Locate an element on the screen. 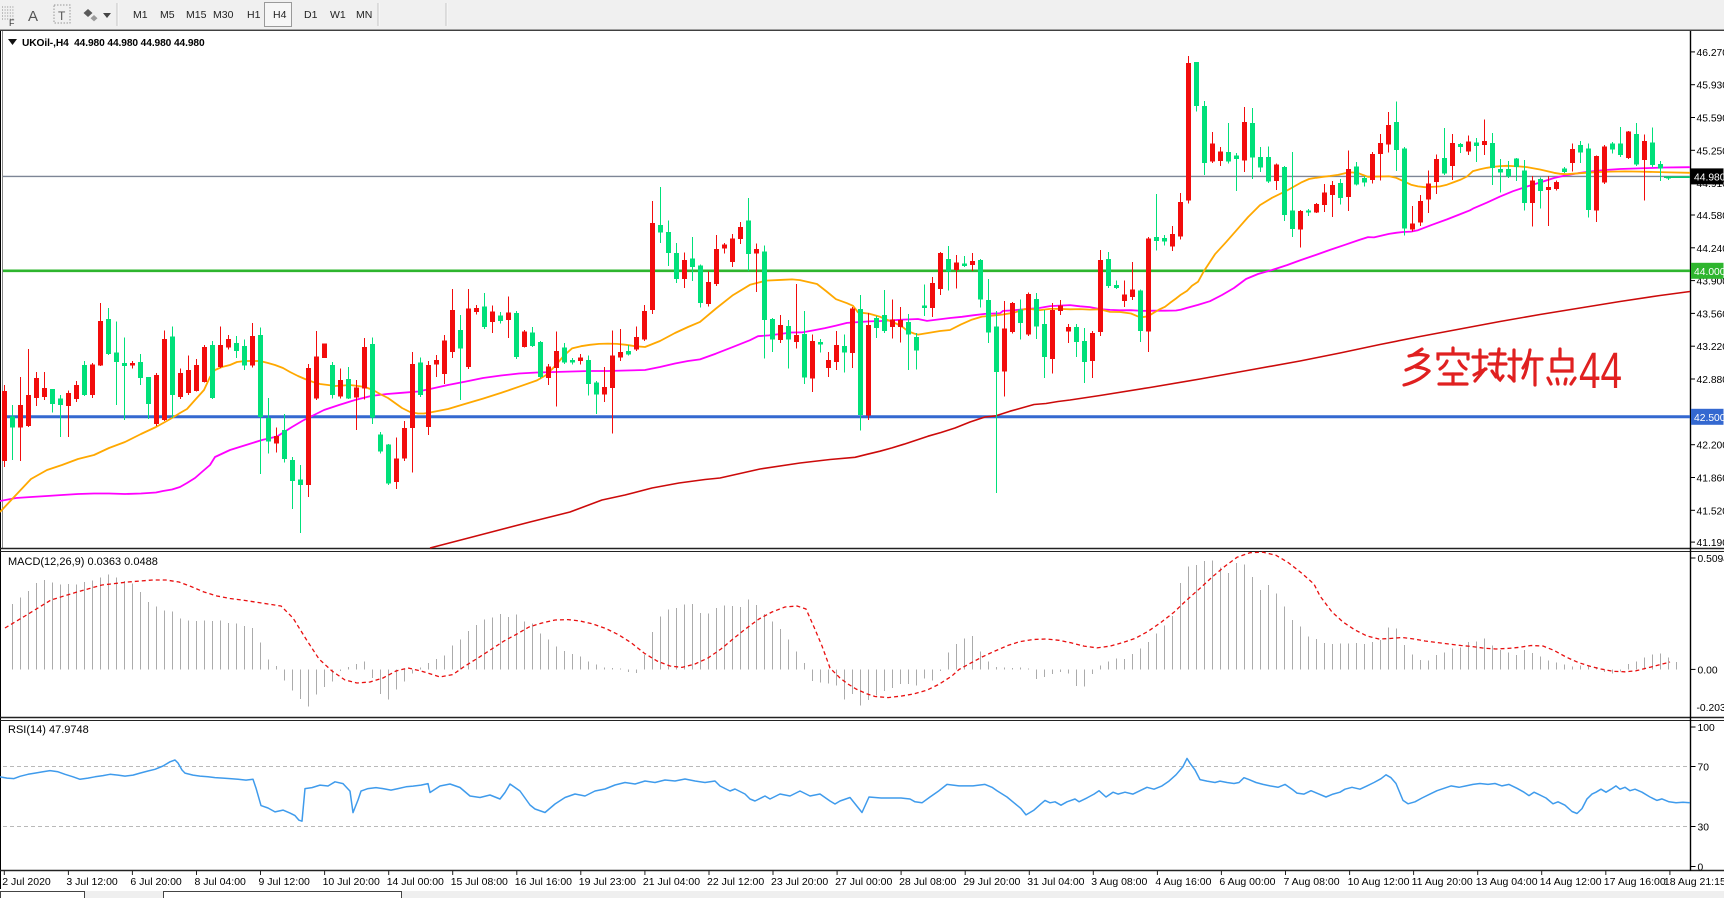  svg-text: 9 Jul 12:00 is located at coordinates (285, 882).